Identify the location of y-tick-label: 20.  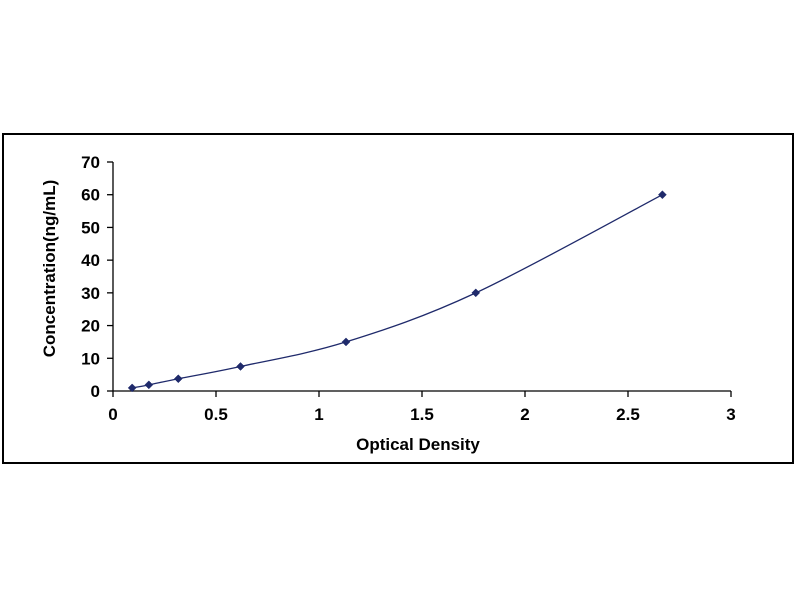
(90, 326).